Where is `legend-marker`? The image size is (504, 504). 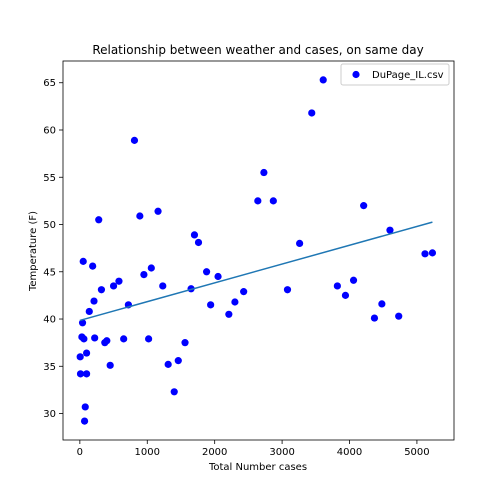
legend-marker is located at coordinates (356, 74).